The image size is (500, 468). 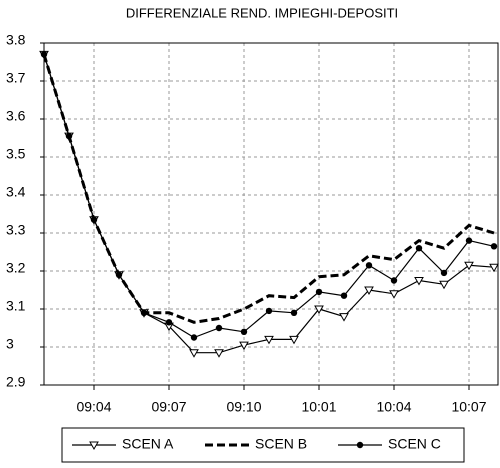 I want to click on legend-box, so click(x=263, y=445).